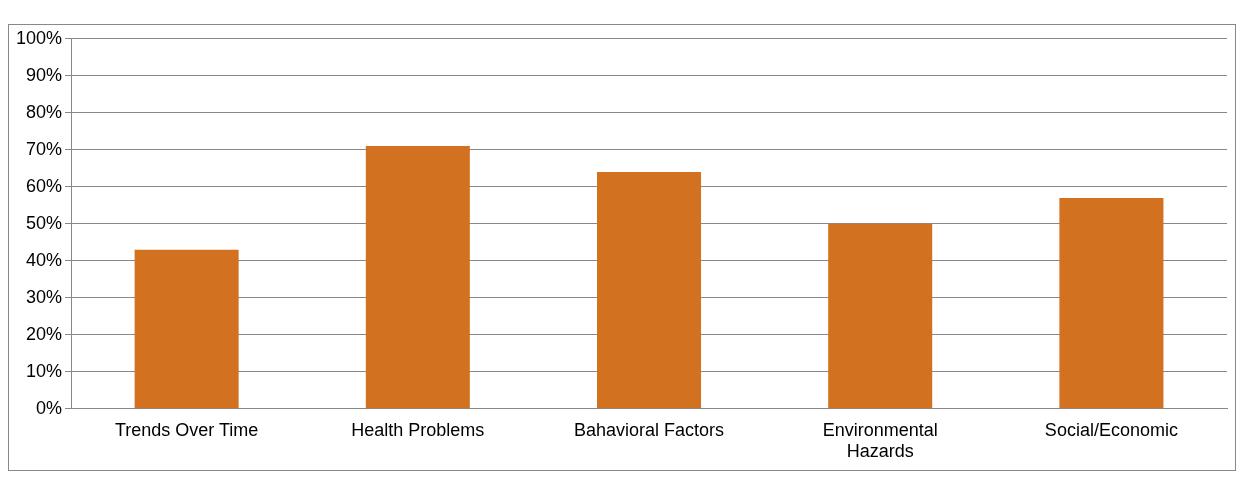 Image resolution: width=1244 pixels, height=479 pixels. Describe the element at coordinates (44, 370) in the screenshot. I see `y-tick-label: 10%` at that location.